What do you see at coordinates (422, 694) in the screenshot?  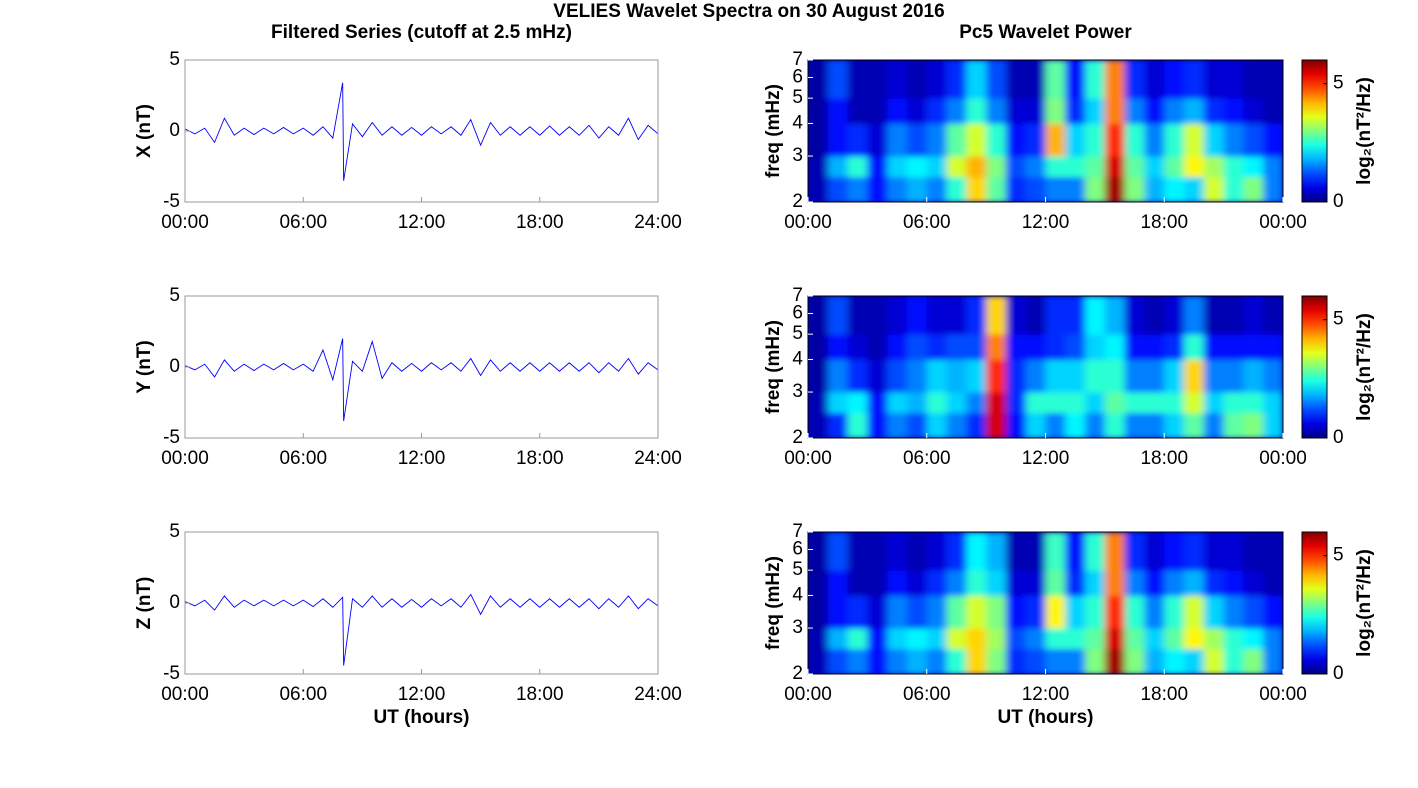 I see `x-tick-label: 12:00` at bounding box center [422, 694].